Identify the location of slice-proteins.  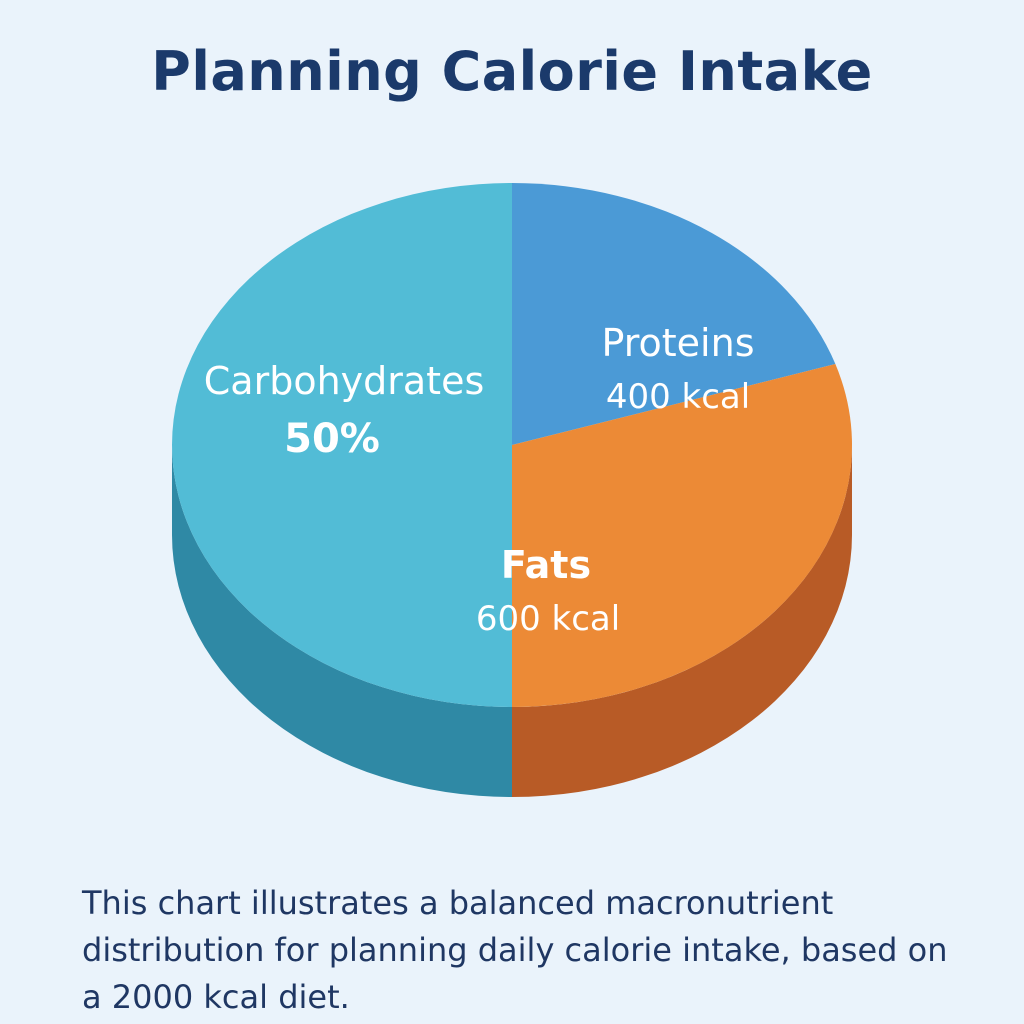
(674, 314).